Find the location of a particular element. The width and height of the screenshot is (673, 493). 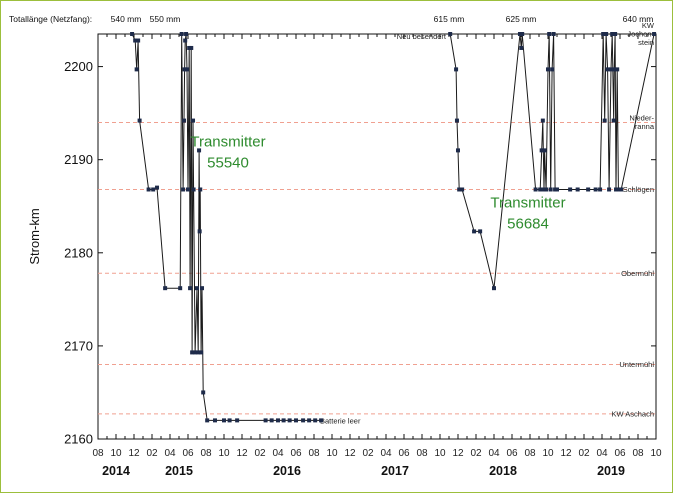

y-tick-label: 2170 is located at coordinates (78, 345).